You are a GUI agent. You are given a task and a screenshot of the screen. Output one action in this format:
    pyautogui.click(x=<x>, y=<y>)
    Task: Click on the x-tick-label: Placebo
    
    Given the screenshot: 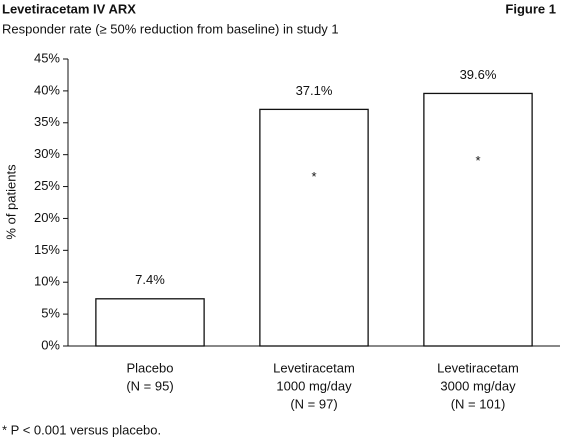 What is the action you would take?
    pyautogui.click(x=150, y=367)
    